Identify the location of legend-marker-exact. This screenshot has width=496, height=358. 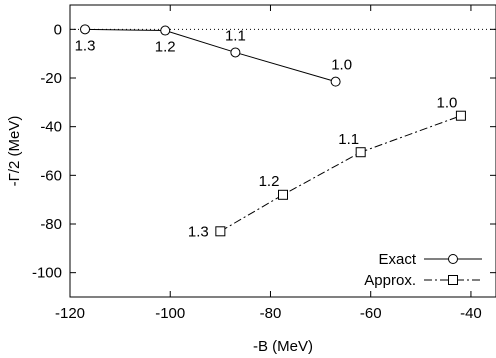
(453, 259).